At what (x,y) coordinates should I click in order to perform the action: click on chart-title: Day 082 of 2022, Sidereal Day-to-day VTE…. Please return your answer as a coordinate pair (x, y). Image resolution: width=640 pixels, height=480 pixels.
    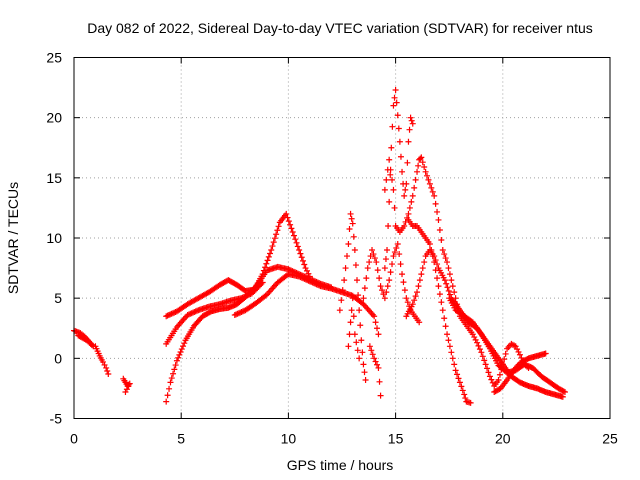
    Looking at the image, I should click on (340, 28).